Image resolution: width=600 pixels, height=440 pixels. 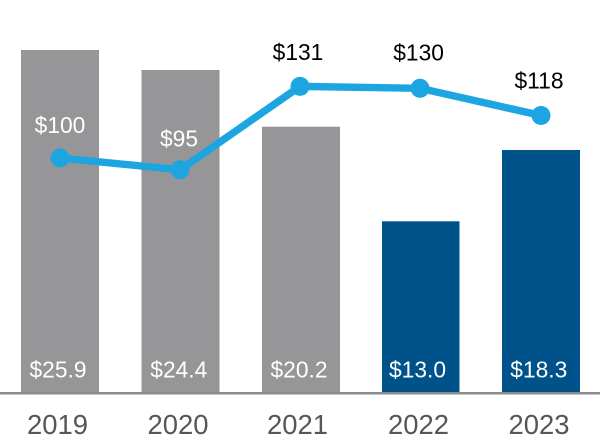 I want to click on svg-text: $13.0, so click(x=417, y=369).